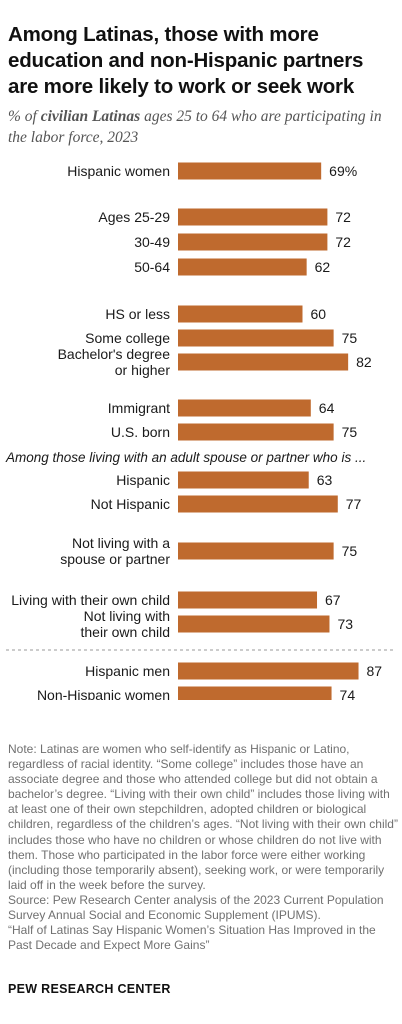 The image size is (402, 1024). What do you see at coordinates (126, 632) in the screenshot?
I see `category-label: their own child` at bounding box center [126, 632].